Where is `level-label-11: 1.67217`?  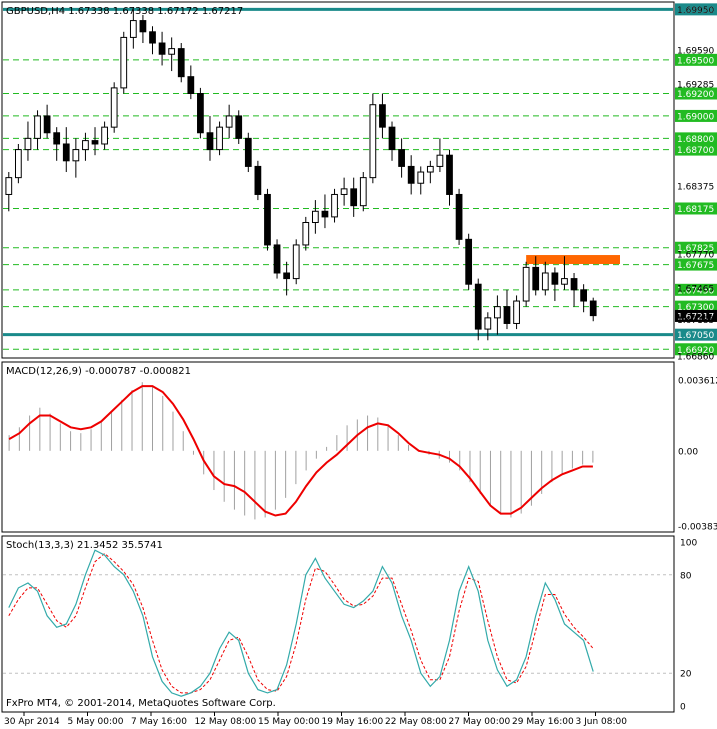
level-label-11: 1.67217 is located at coordinates (695, 317).